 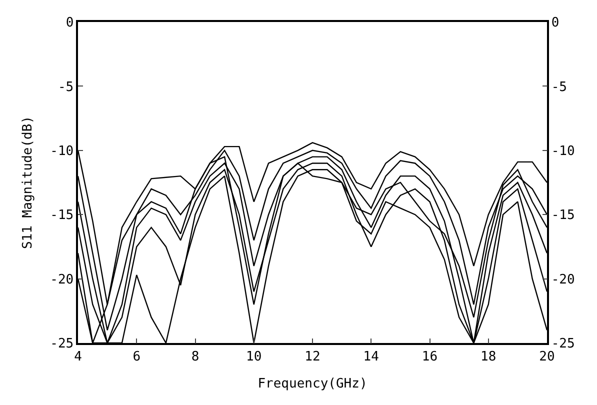 I want to click on y2-tick-label: -10, so click(x=563, y=151).